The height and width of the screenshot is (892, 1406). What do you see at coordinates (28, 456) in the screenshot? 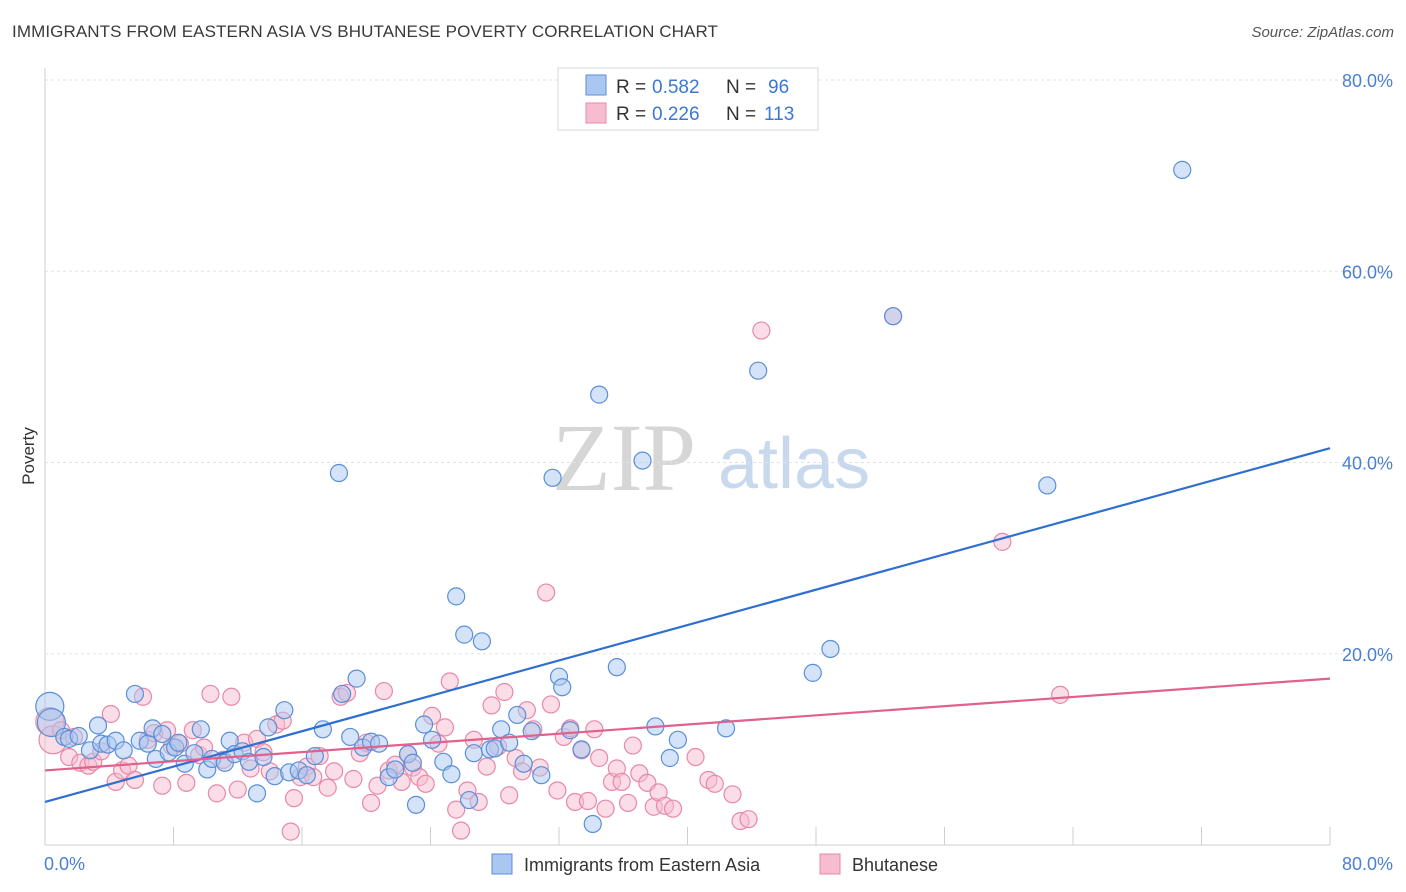
I see `y-axis-label: Poverty` at bounding box center [28, 456].